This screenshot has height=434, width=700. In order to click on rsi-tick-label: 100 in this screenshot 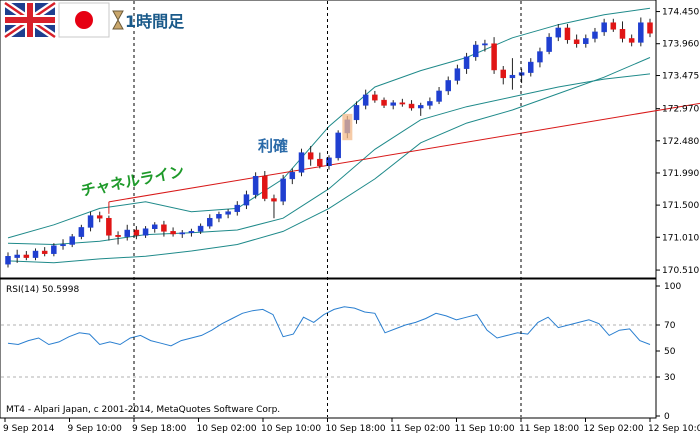, I will do `click(672, 287)`.